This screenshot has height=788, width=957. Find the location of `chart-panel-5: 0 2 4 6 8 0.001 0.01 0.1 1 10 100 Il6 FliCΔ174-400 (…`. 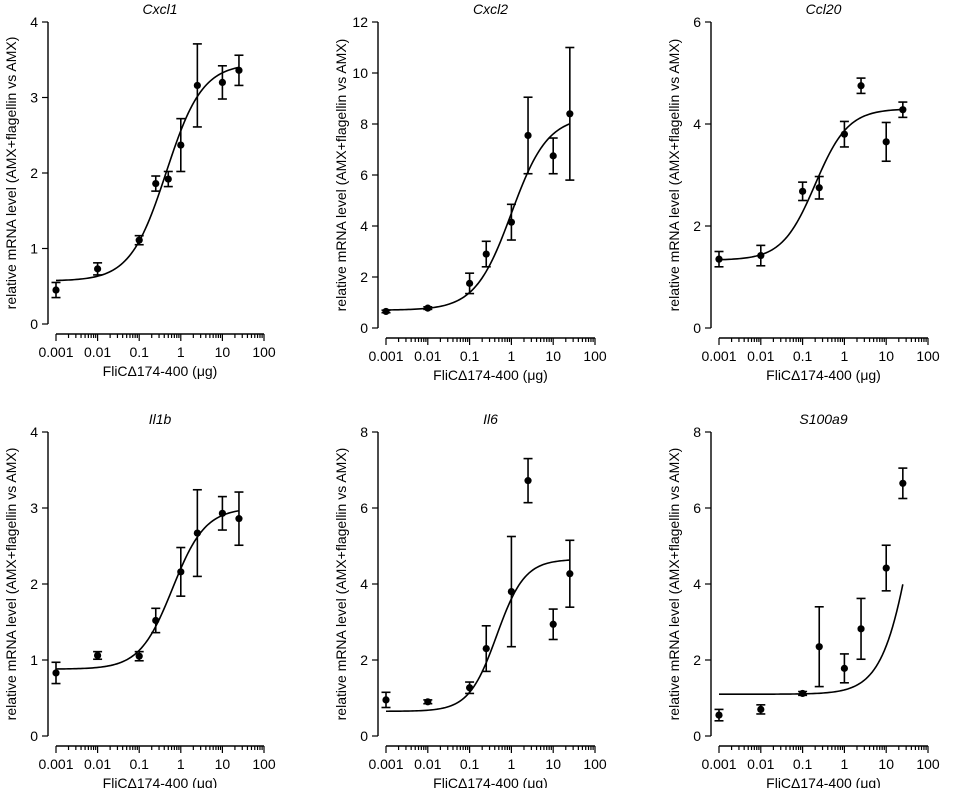

chart-panel-5: 0 2 4 6 8 0.001 0.01 0.1 1 10 100 Il6 FliCΔ174-400 (… is located at coordinates (470, 599).